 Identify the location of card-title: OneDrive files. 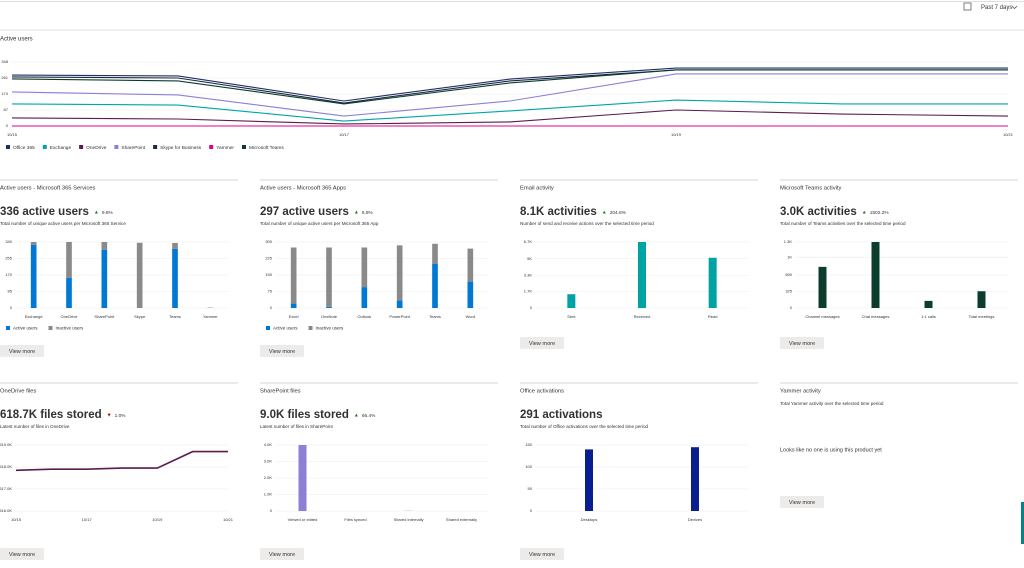
(18, 392).